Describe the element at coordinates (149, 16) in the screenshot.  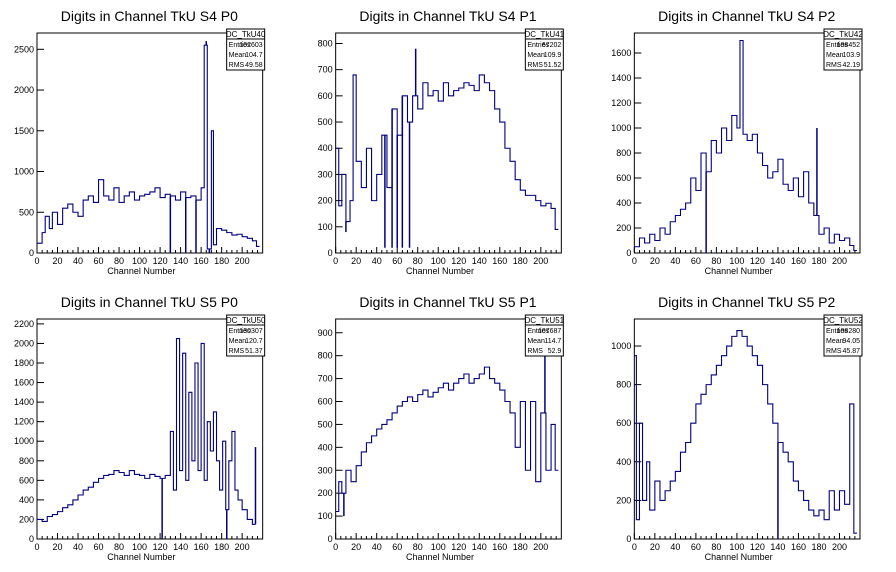
I see `chart-title: Digits in Channel TkU S4 P0` at that location.